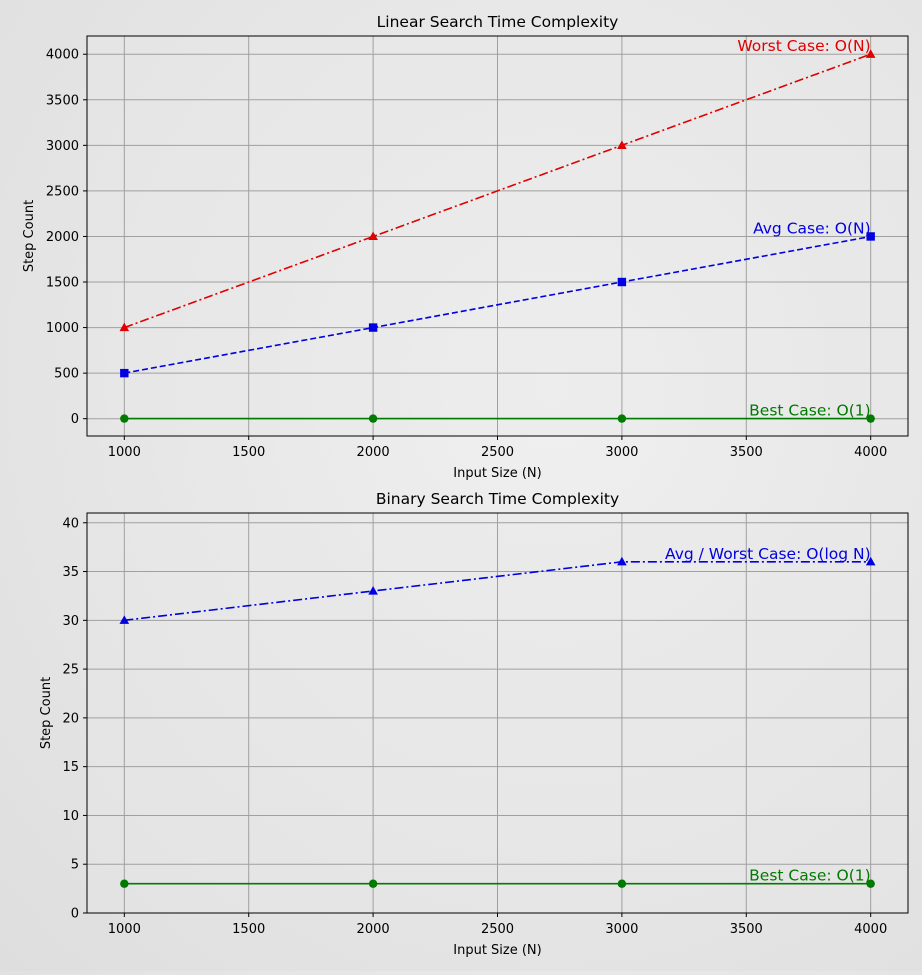 Image resolution: width=922 pixels, height=975 pixels. I want to click on chart-title: Binary Search Time Complexity, so click(497, 499).